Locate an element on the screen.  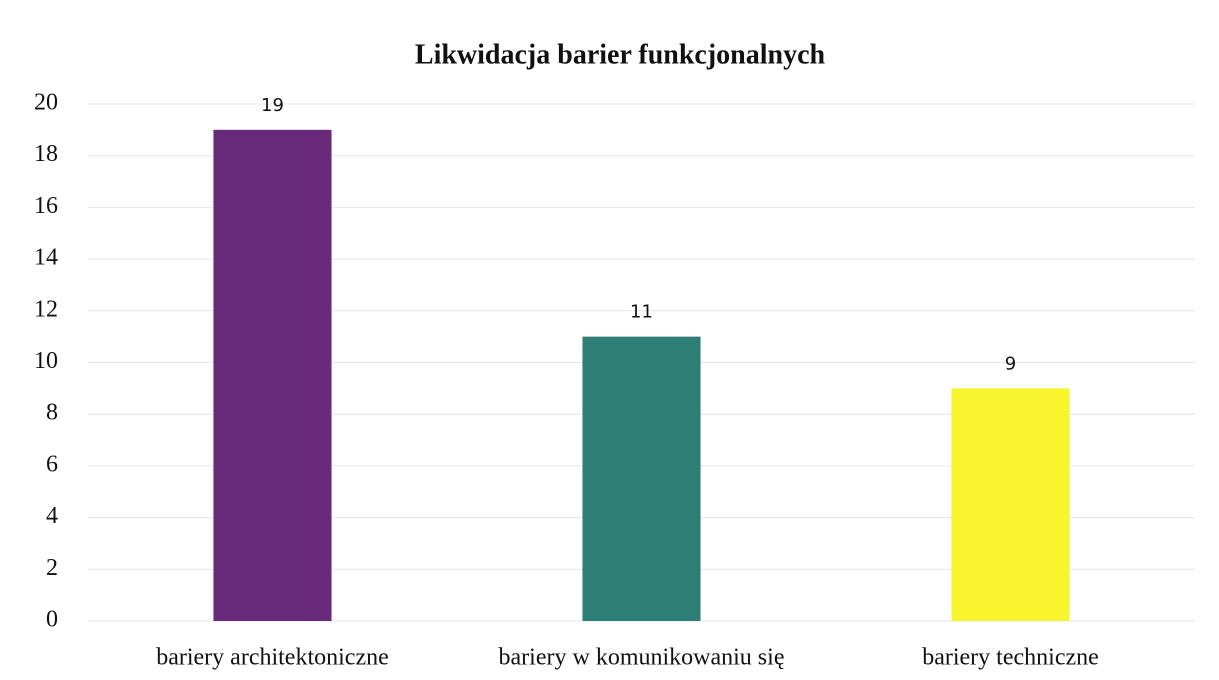
y-tick-label: 20 is located at coordinates (46, 103).